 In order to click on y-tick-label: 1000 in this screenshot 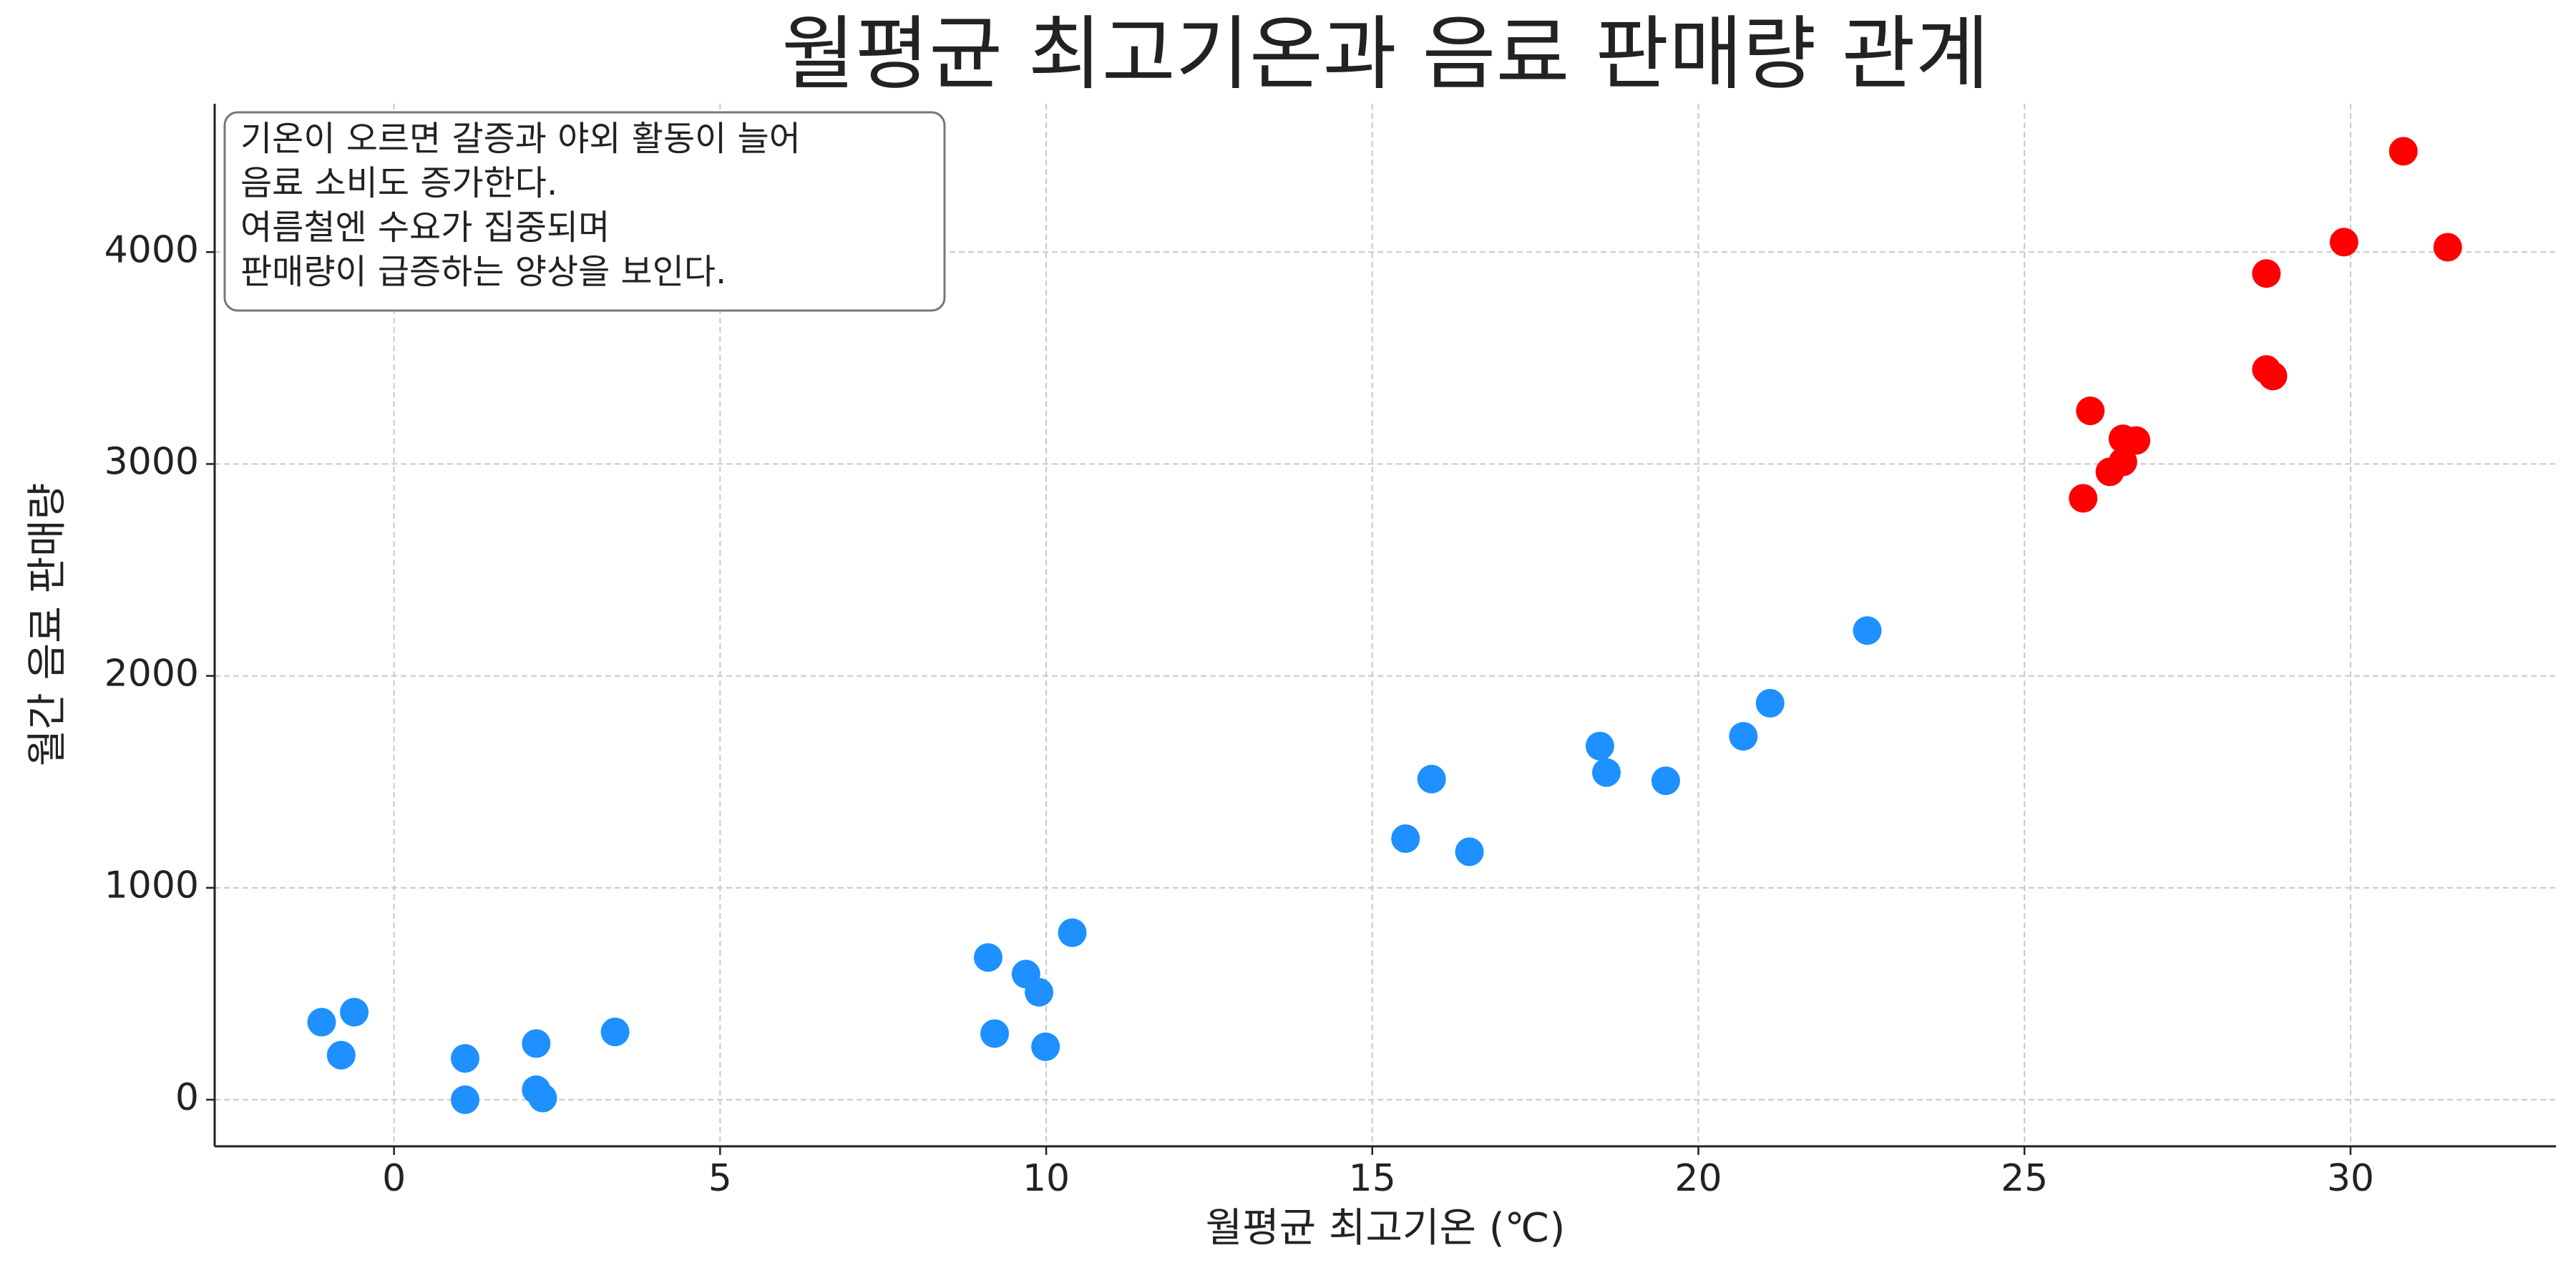, I will do `click(151, 885)`.